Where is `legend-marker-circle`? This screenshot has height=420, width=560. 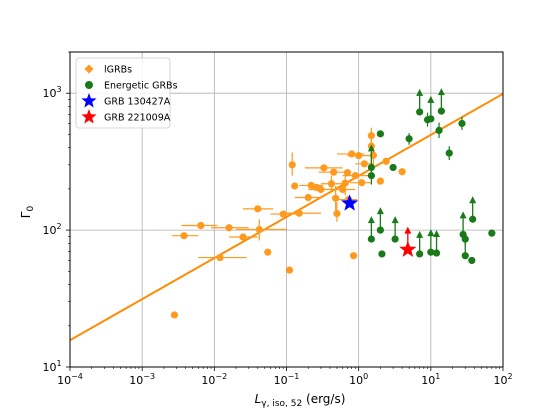 legend-marker-circle is located at coordinates (89, 85).